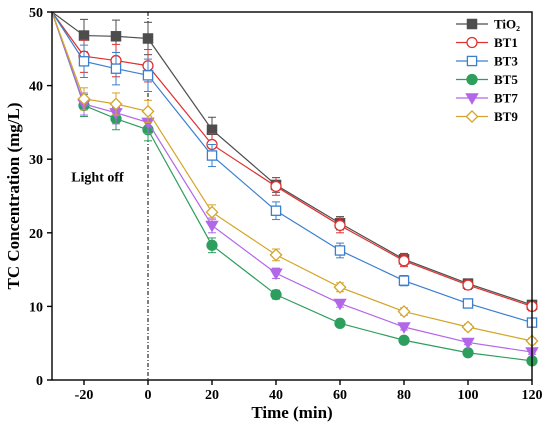 The image size is (550, 426). I want to click on y-tick-label: 0, so click(39, 381).